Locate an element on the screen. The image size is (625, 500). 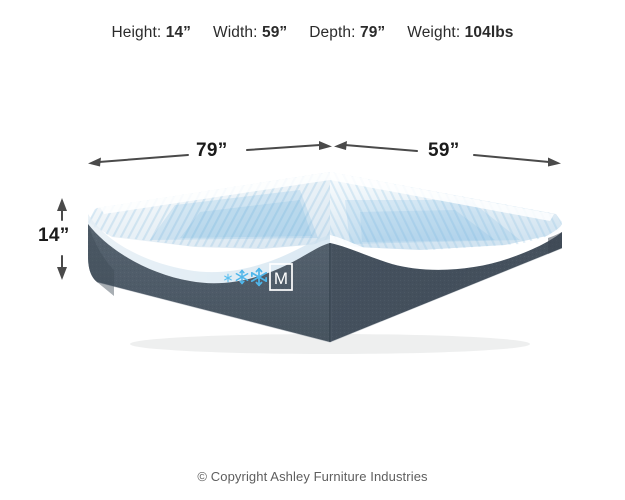
spec-depth: Depth: 79” is located at coordinates (347, 33).